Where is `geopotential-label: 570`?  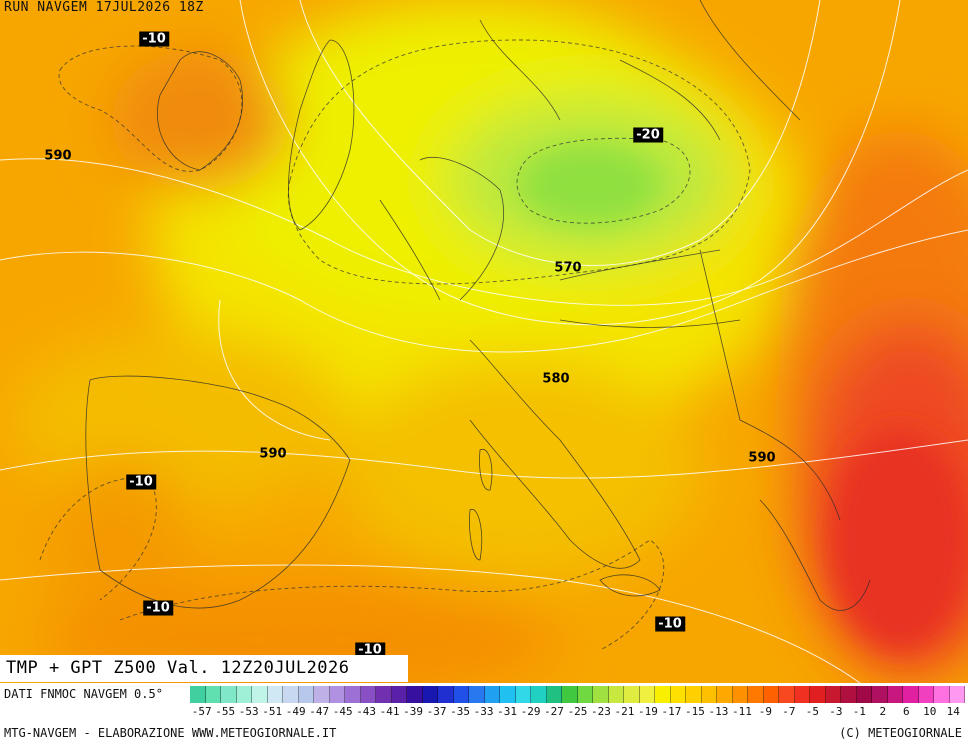
geopotential-label: 570 is located at coordinates (568, 268).